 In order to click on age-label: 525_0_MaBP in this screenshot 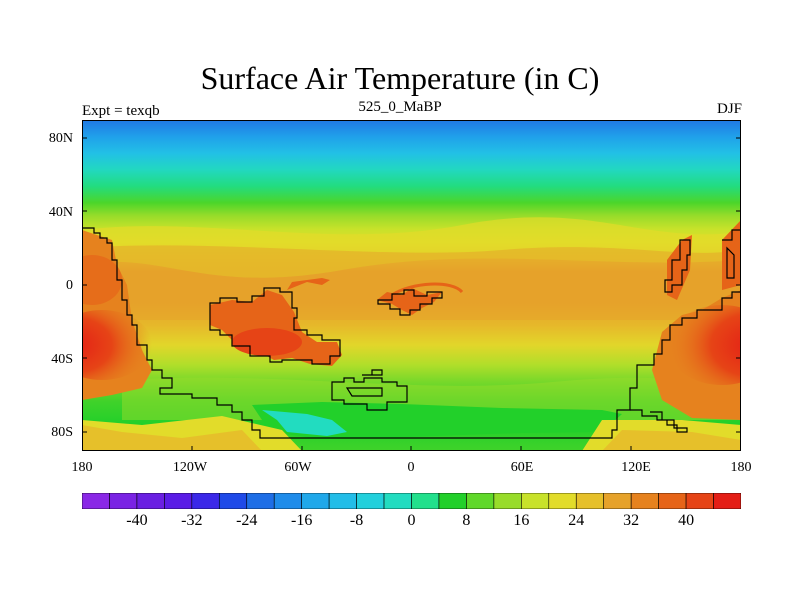, I will do `click(400, 107)`.